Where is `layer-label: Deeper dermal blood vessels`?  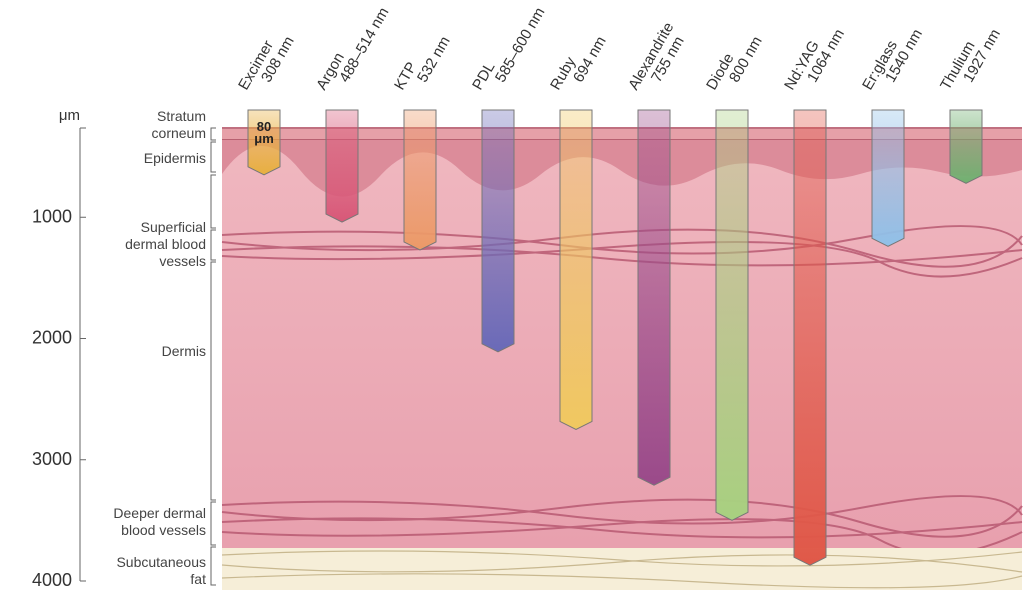 layer-label: Deeper dermal blood vessels is located at coordinates (159, 521).